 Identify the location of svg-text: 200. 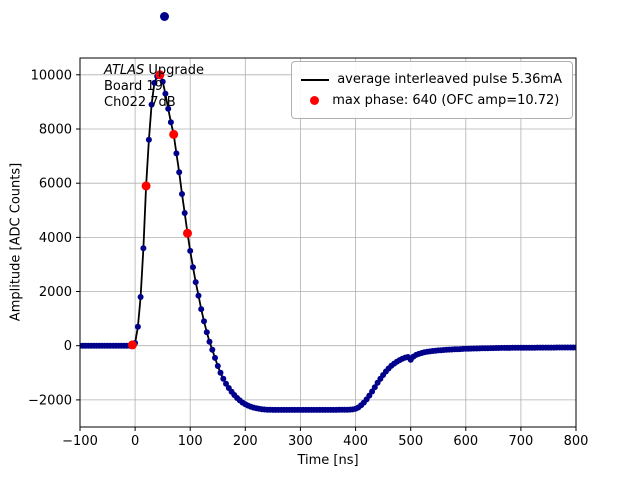
(245, 441).